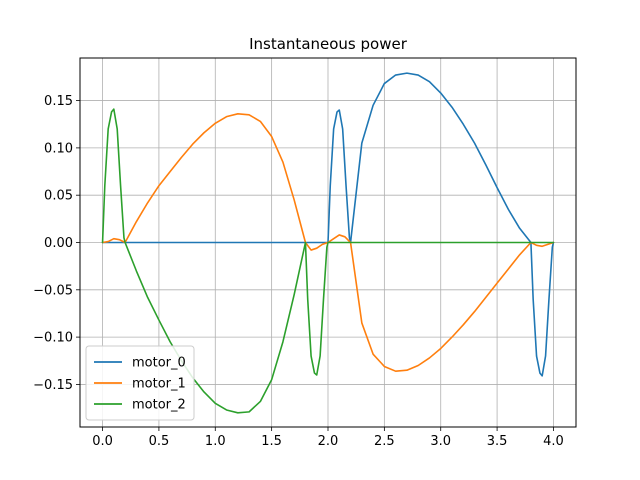 This screenshot has width=640, height=480. Describe the element at coordinates (440, 441) in the screenshot. I see `x-tick-label: 3.0` at that location.